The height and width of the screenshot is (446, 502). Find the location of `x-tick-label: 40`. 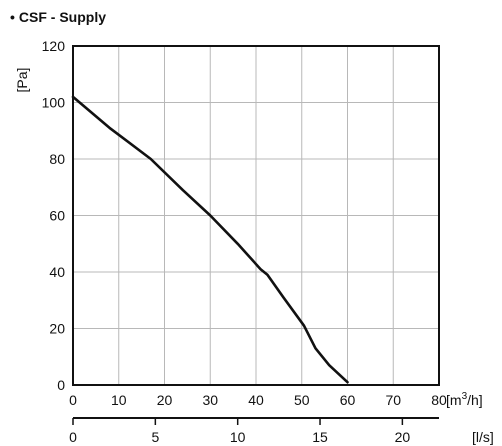

x-tick-label: 40 is located at coordinates (256, 400).